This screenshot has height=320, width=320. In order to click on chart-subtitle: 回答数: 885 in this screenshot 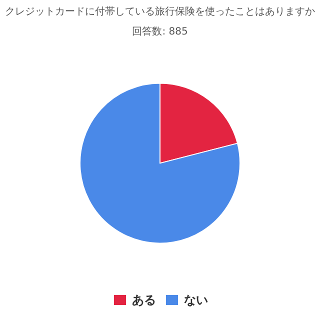, I will do `click(160, 32)`.